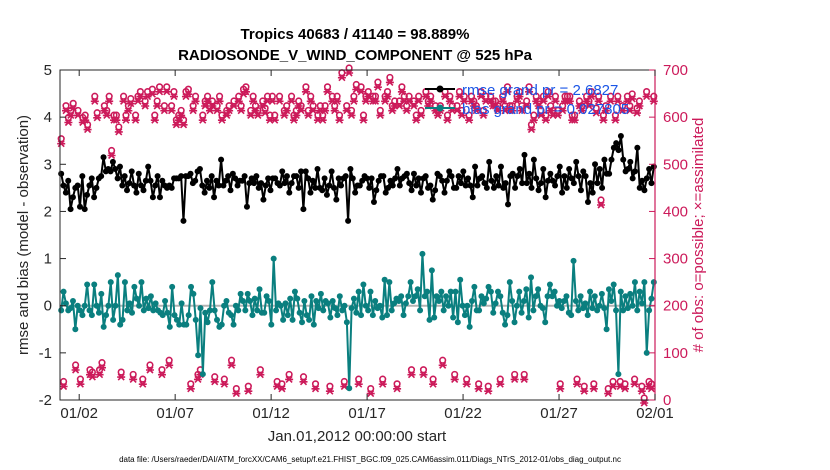 This screenshot has width=830, height=470. What do you see at coordinates (23, 235) in the screenshot?
I see `y-axis-label: rmse and bias (model - observation)` at bounding box center [23, 235].